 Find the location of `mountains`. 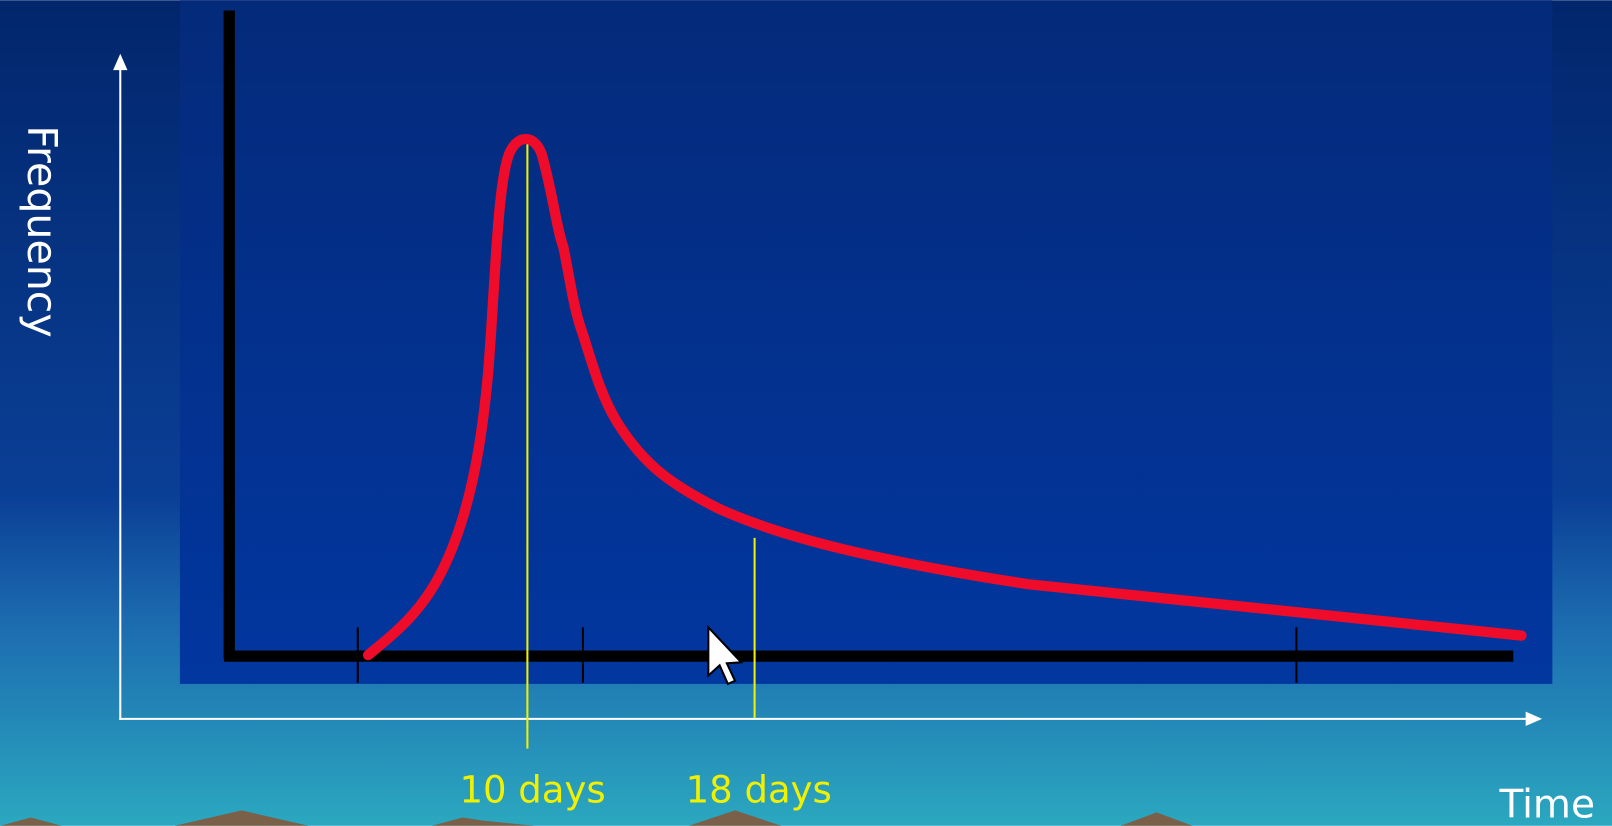

mountains is located at coordinates (596, 818).